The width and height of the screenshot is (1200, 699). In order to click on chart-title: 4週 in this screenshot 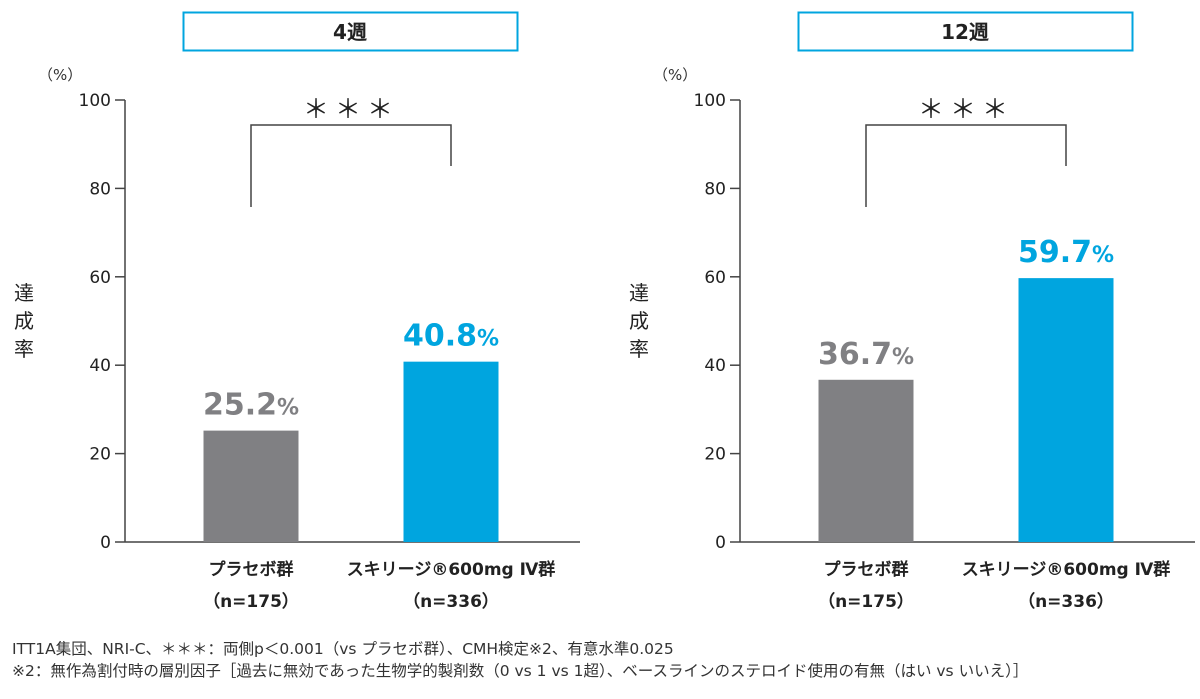, I will do `click(350, 32)`.